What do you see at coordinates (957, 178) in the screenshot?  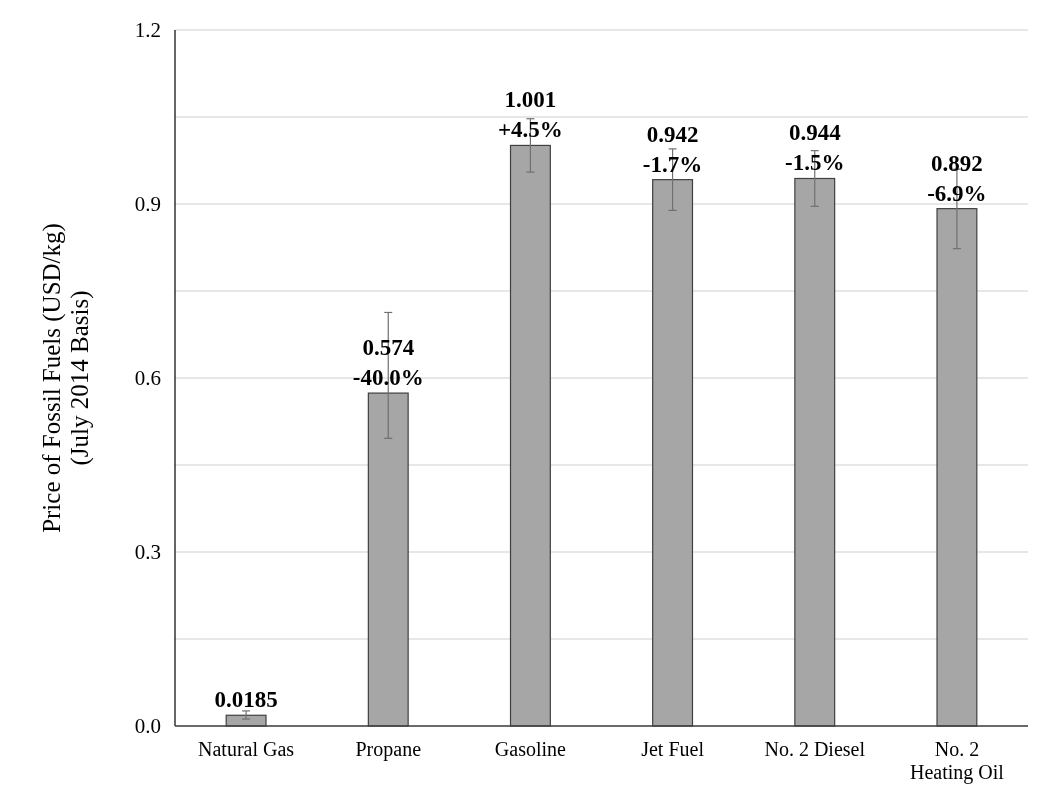 I see `data-label: 0.892 -6.9%` at bounding box center [957, 178].